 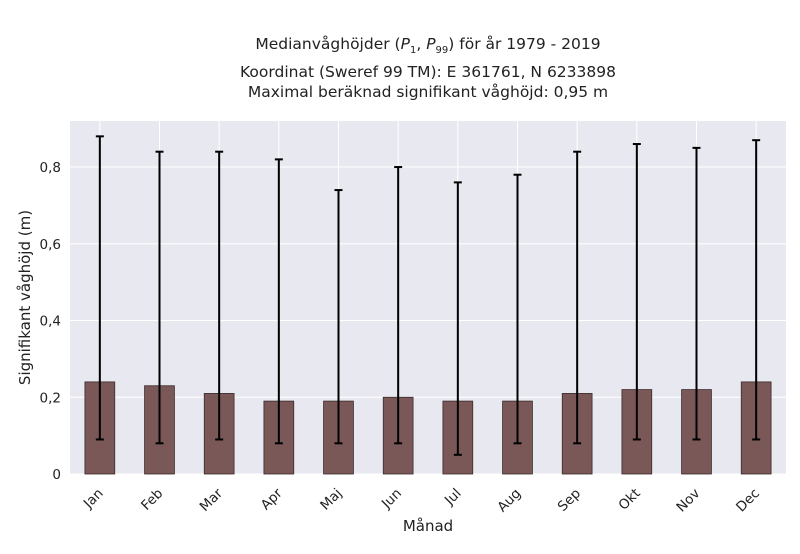 What do you see at coordinates (569, 500) in the screenshot?
I see `x-tick-label: Sep` at bounding box center [569, 500].